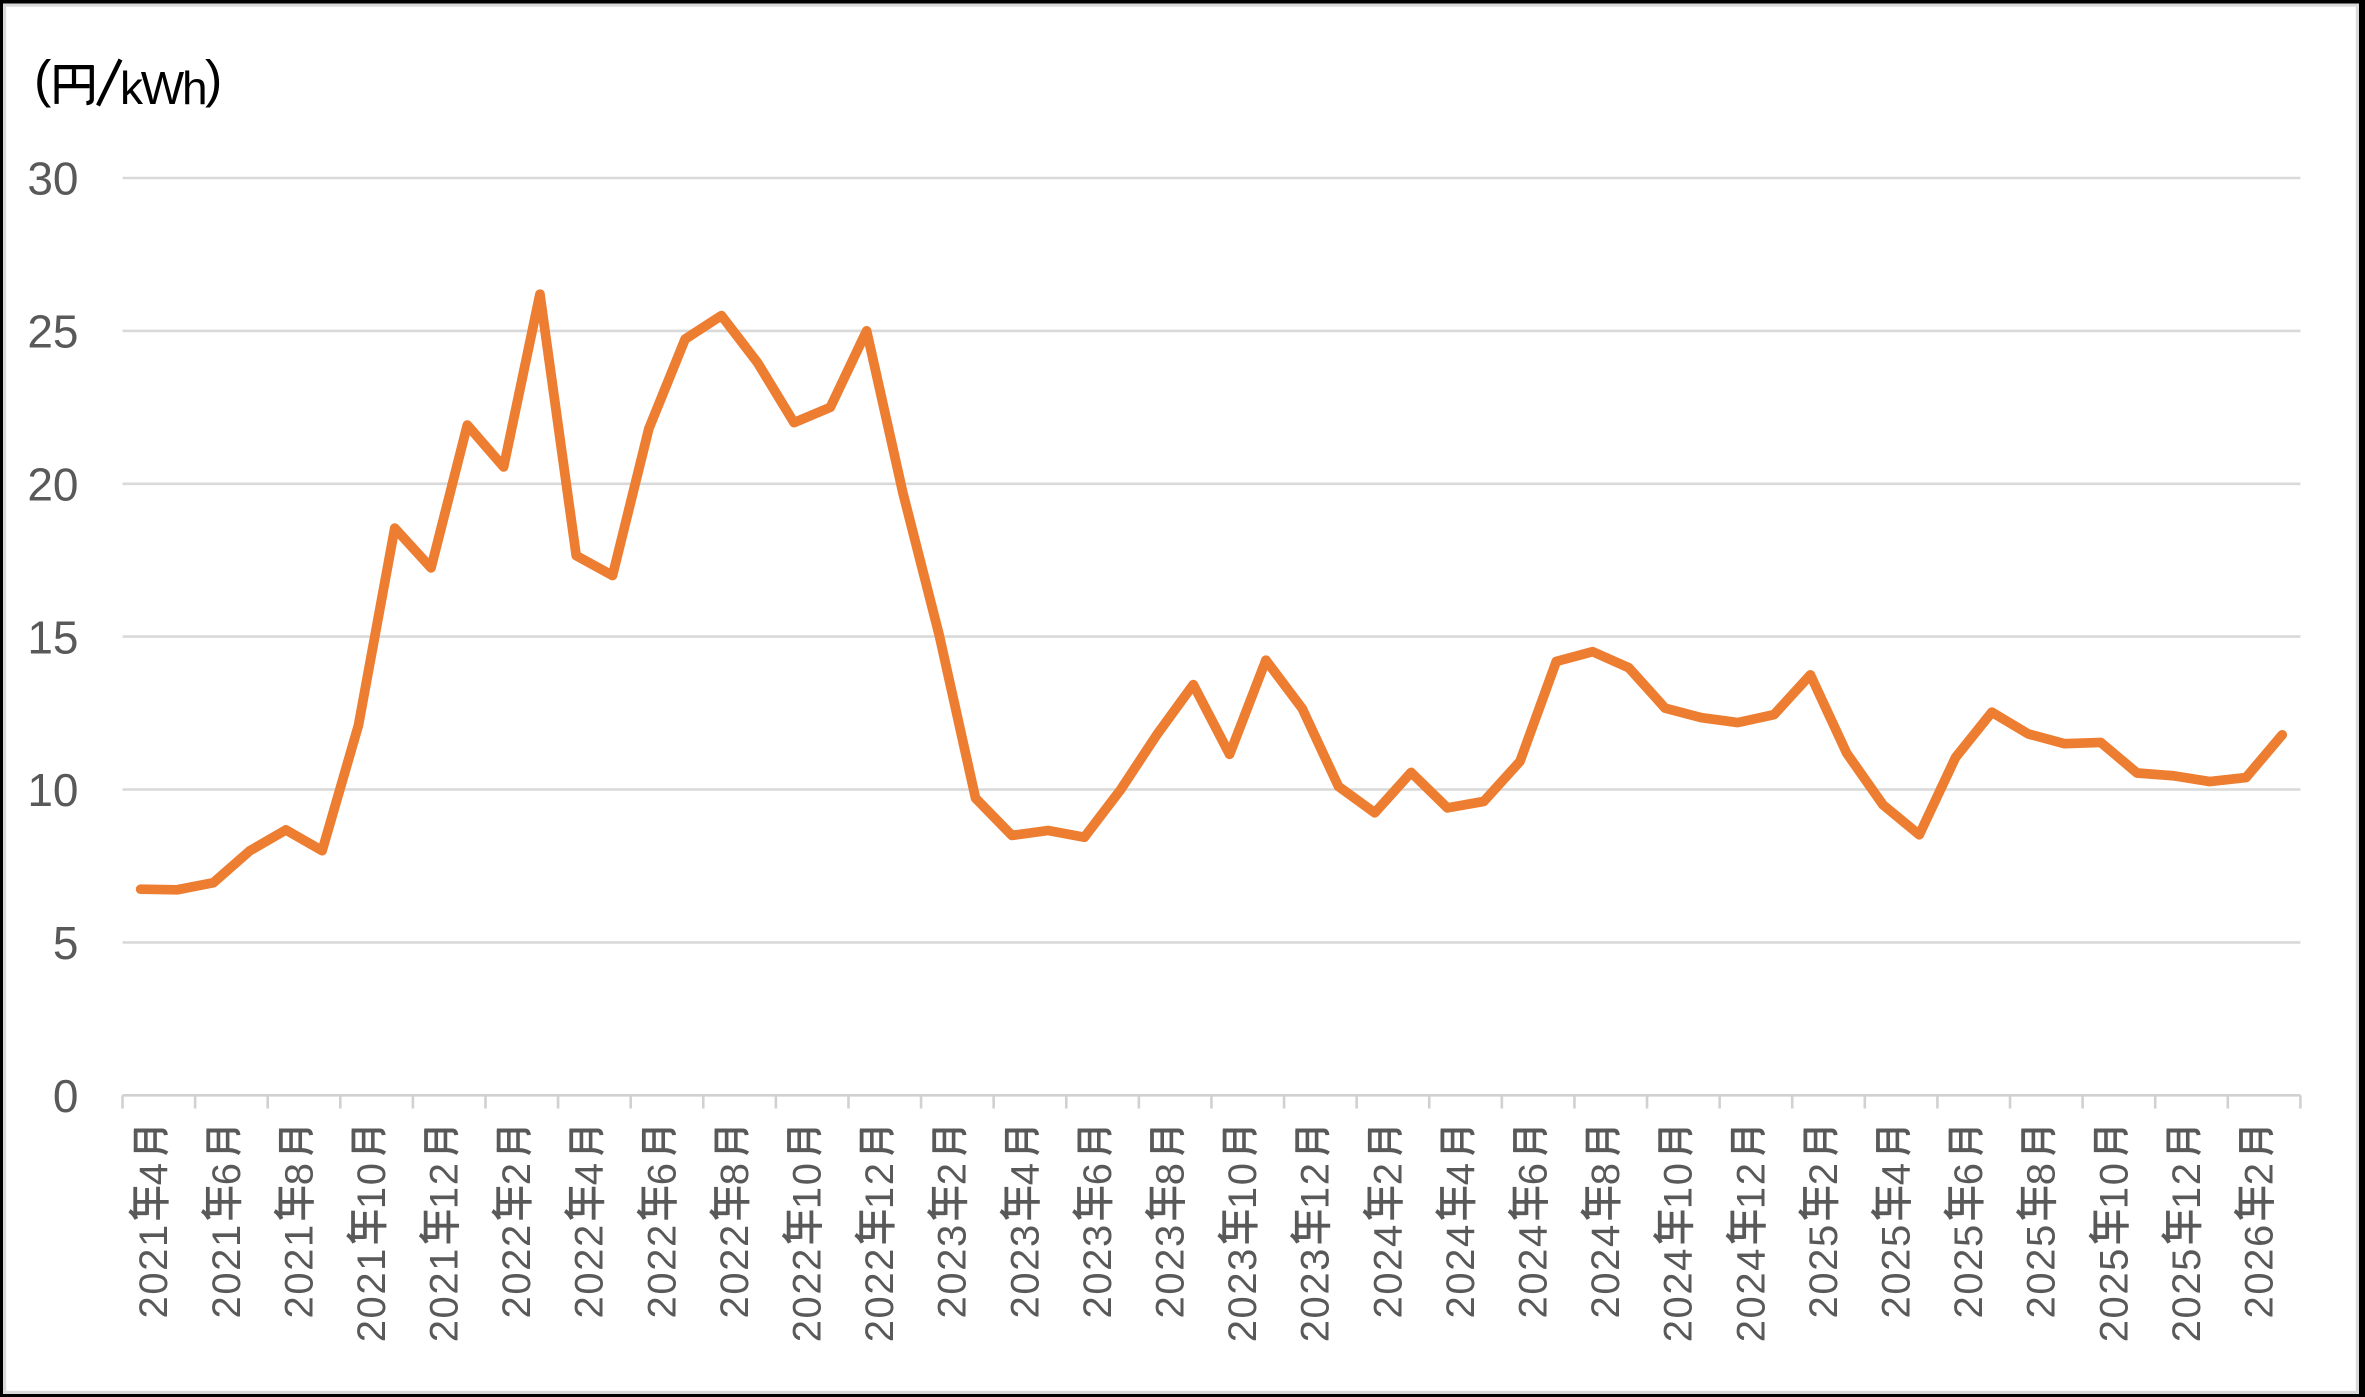 Image resolution: width=2365 pixels, height=1397 pixels. Describe the element at coordinates (66, 1096) in the screenshot. I see `svg-text: 0` at that location.